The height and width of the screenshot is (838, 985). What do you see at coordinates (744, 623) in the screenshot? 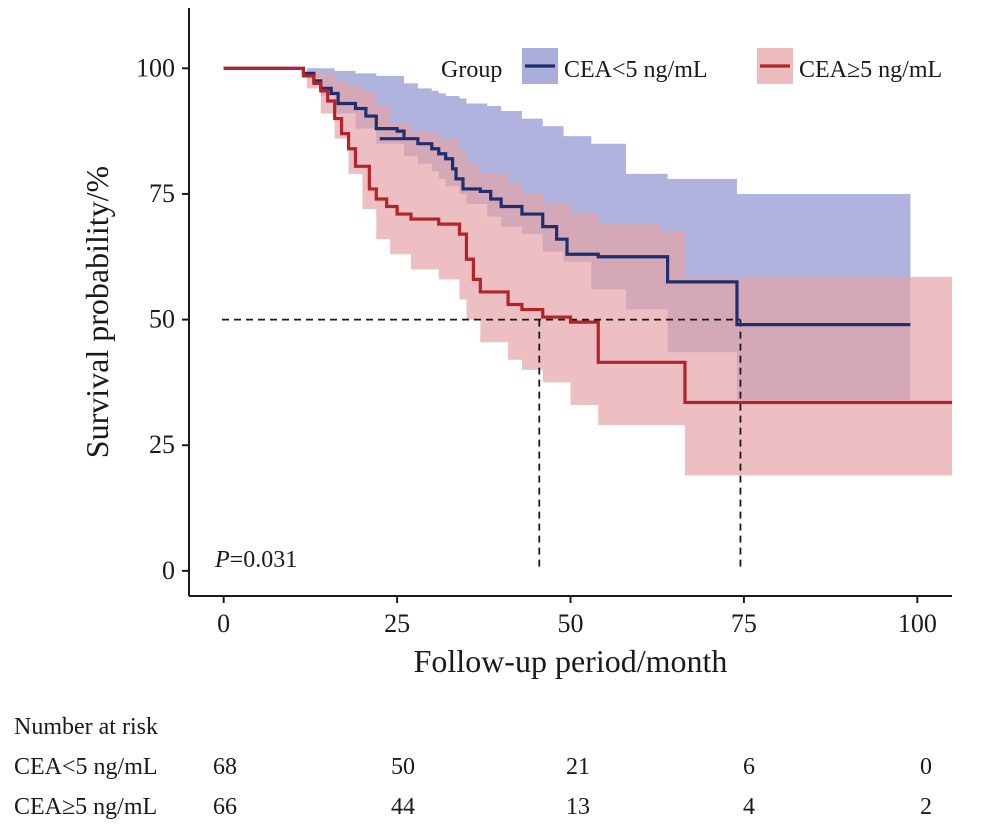
I see `x-tick-label: 75` at bounding box center [744, 623].